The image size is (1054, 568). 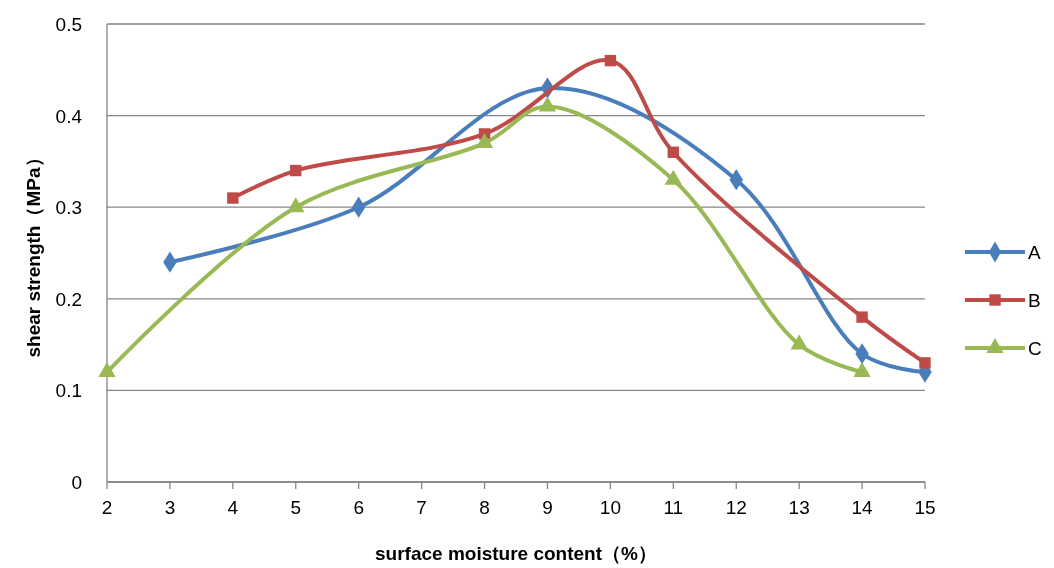 What do you see at coordinates (925, 507) in the screenshot?
I see `x-tick-label: 15` at bounding box center [925, 507].